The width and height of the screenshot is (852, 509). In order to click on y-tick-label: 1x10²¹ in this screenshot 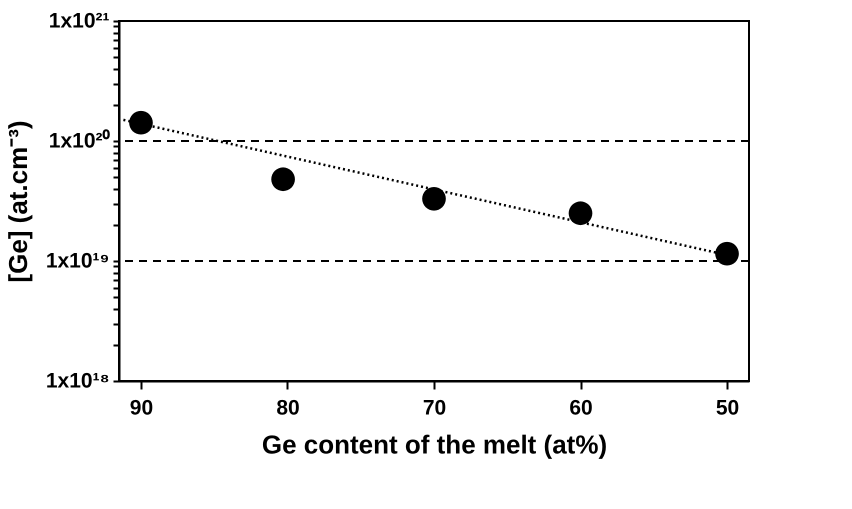, I will do `click(79, 21)`.